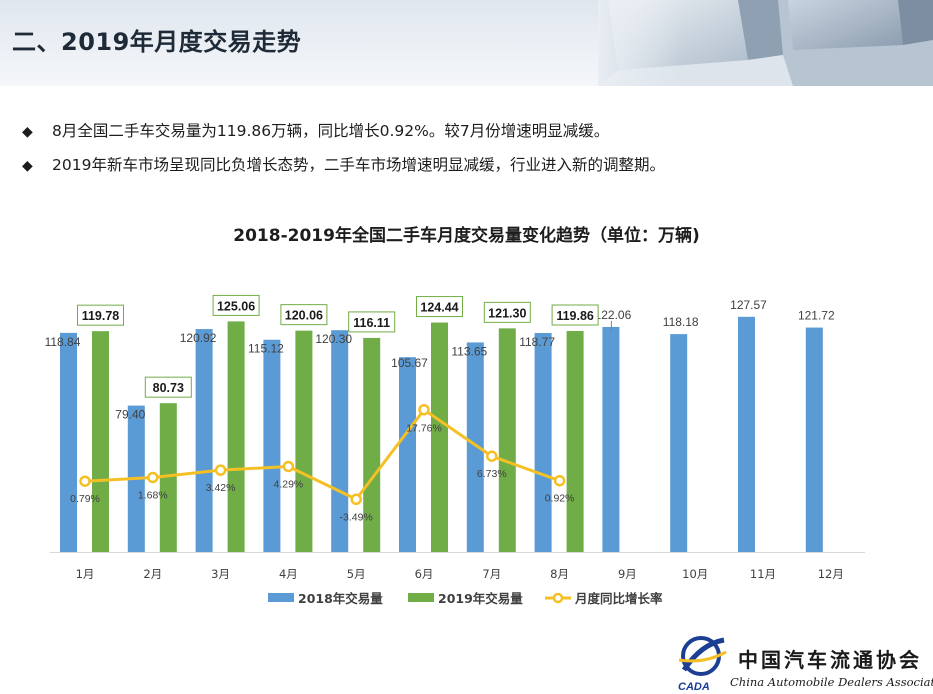 Image resolution: width=933 pixels, height=694 pixels. What do you see at coordinates (611, 439) in the screenshot?
I see `bar-2018-9月` at bounding box center [611, 439].